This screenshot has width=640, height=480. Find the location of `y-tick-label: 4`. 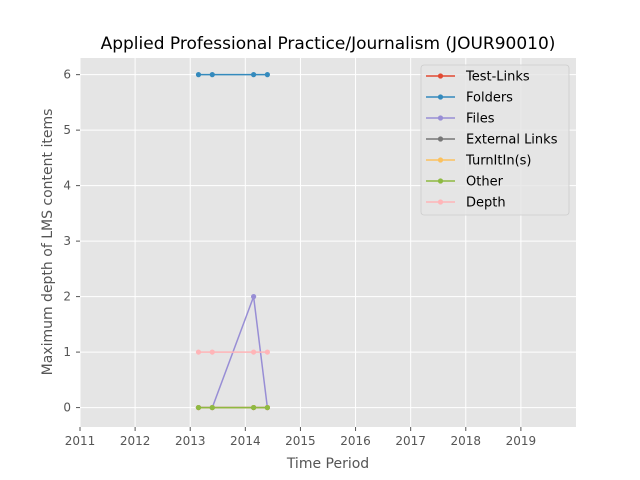

y-tick-label: 4 is located at coordinates (67, 186).